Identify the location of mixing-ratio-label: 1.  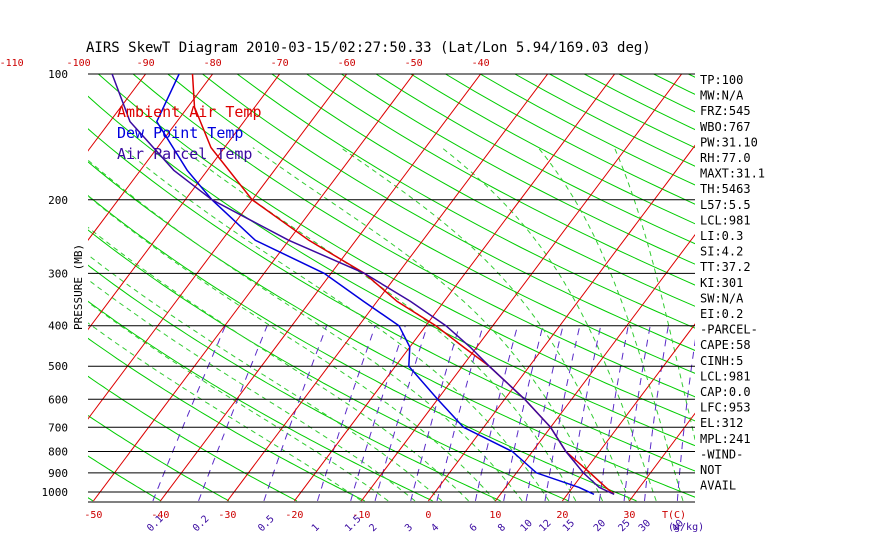
(316, 528).